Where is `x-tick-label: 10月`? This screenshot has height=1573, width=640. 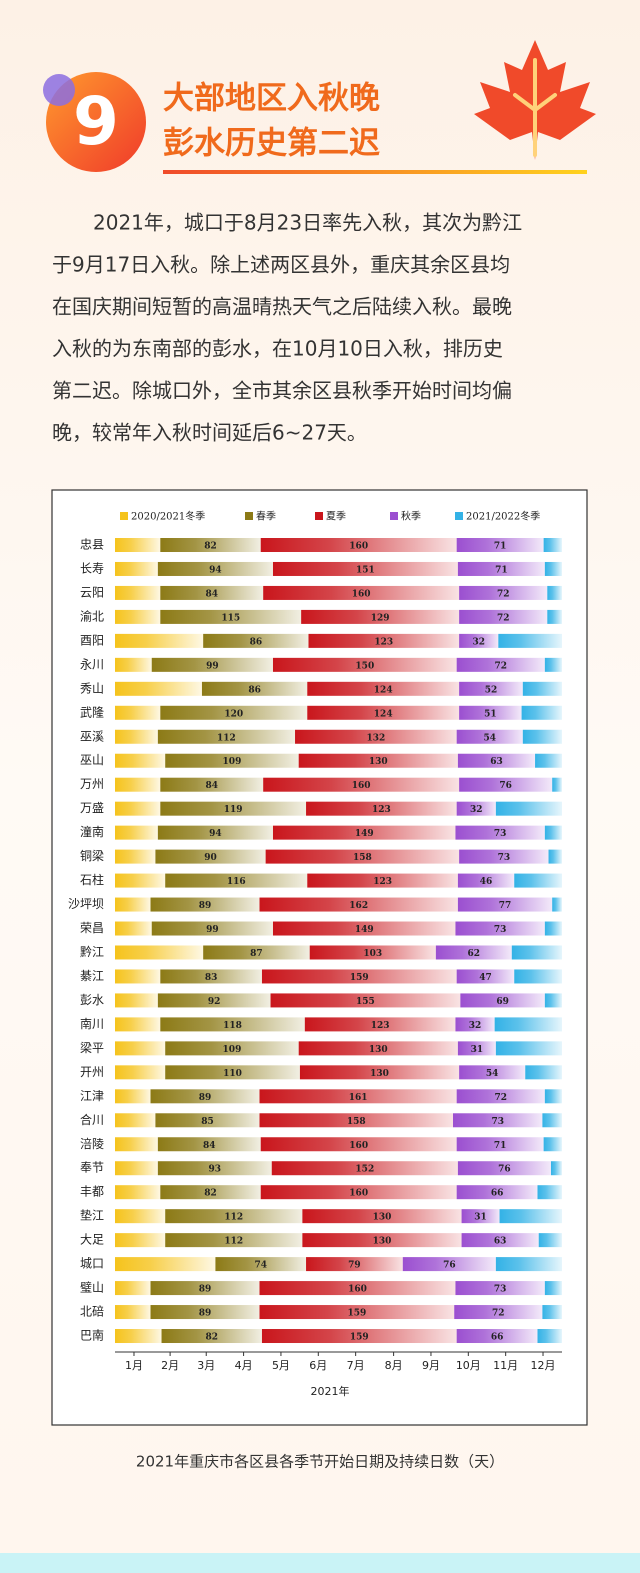 x-tick-label: 10月 is located at coordinates (468, 1365).